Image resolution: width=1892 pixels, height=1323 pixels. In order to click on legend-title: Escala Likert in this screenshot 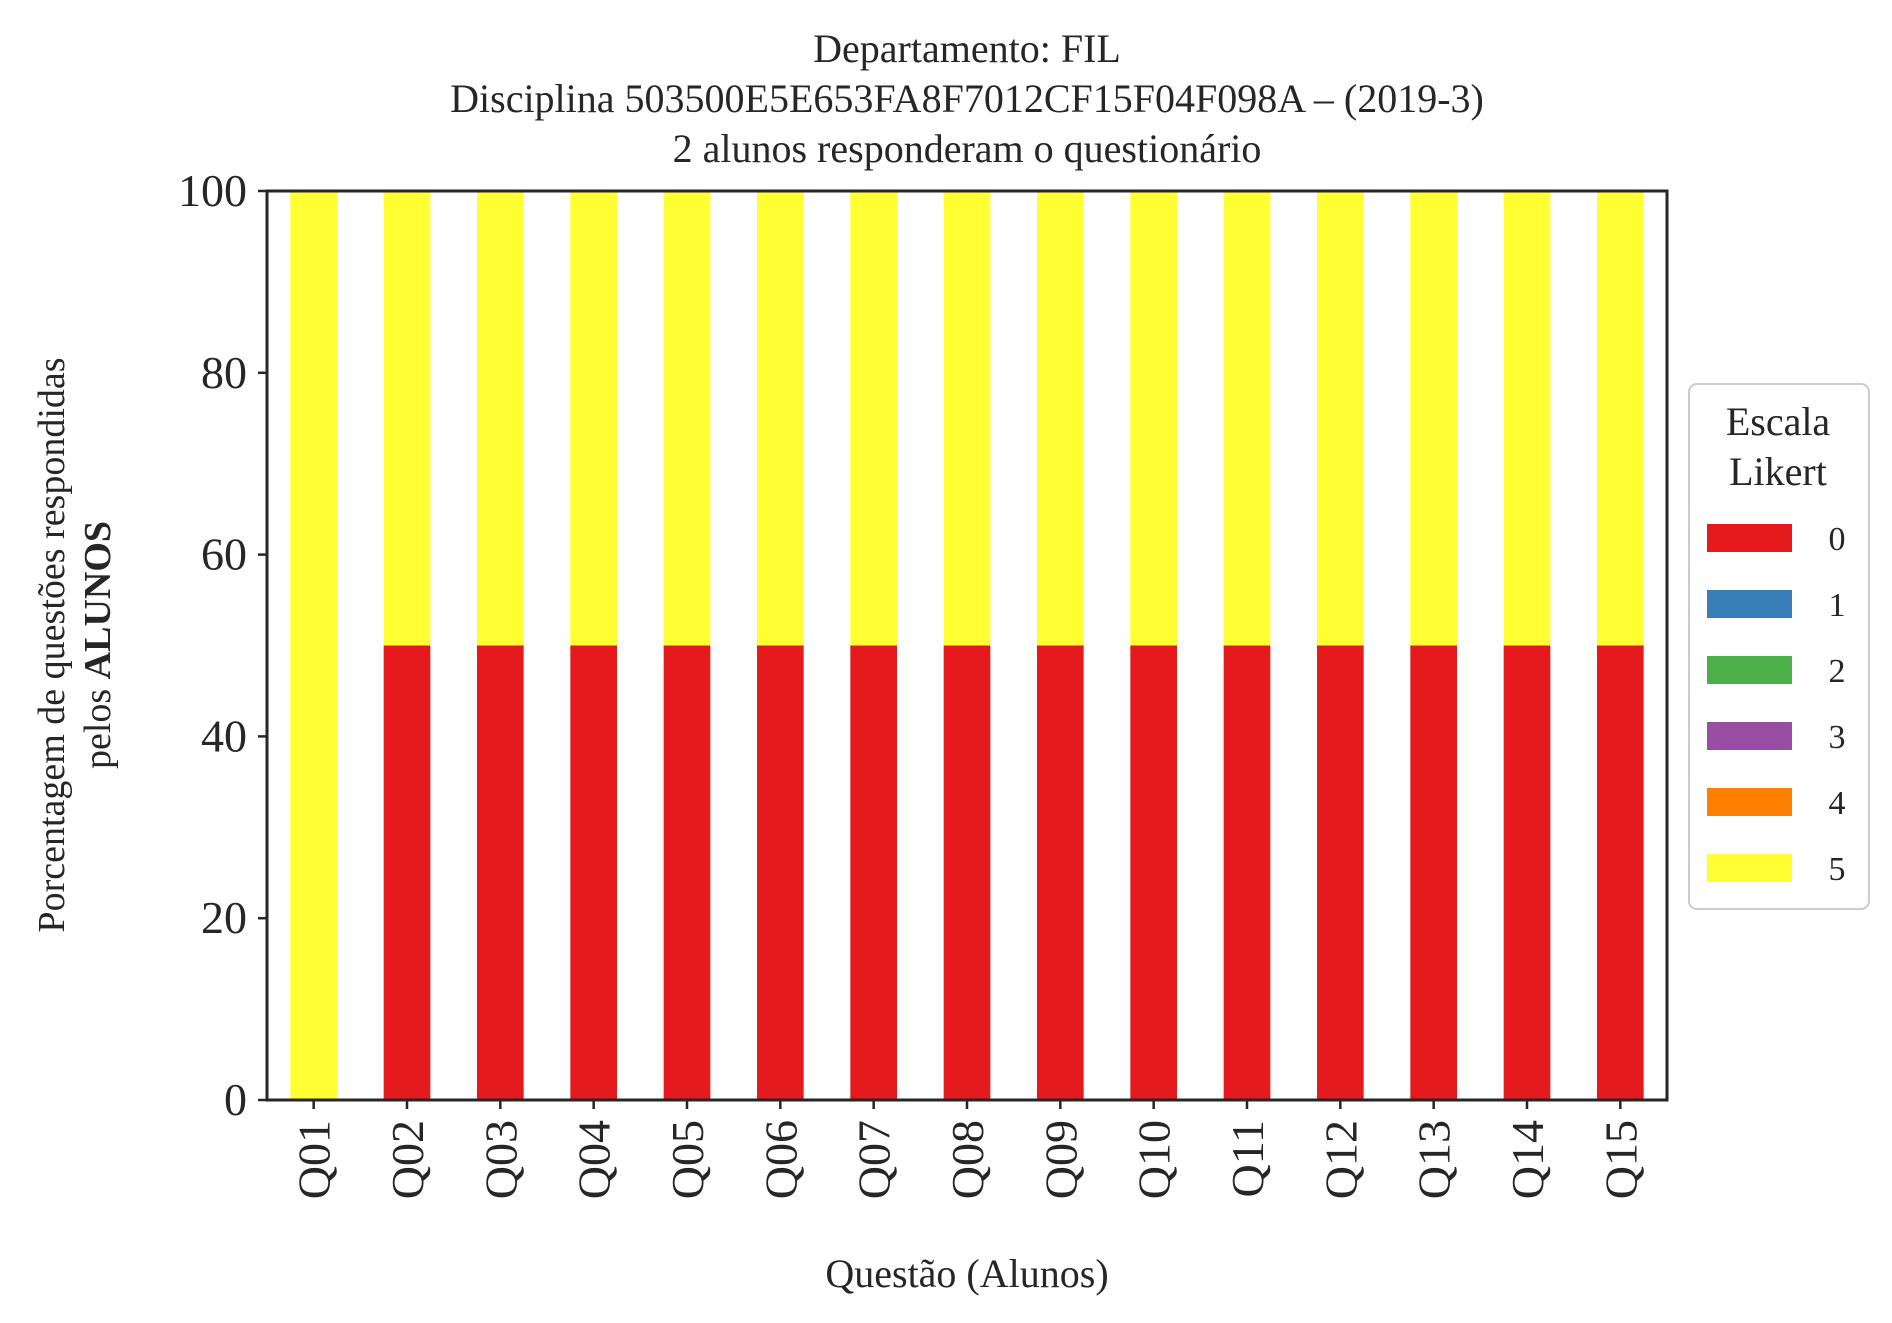, I will do `click(1778, 446)`.